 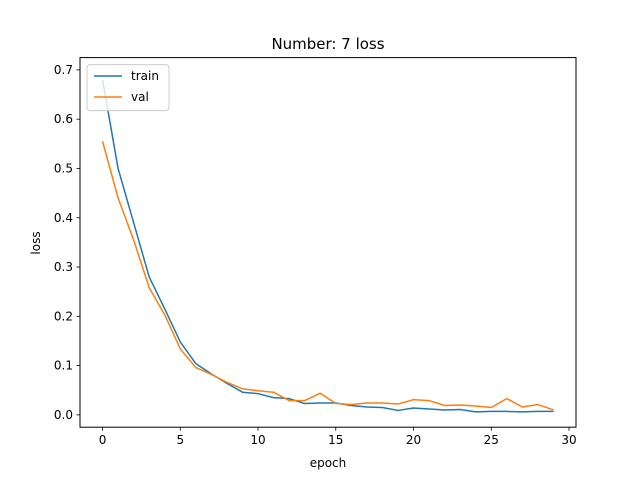 I want to click on y-tick-label: 0.1, so click(x=63, y=366).